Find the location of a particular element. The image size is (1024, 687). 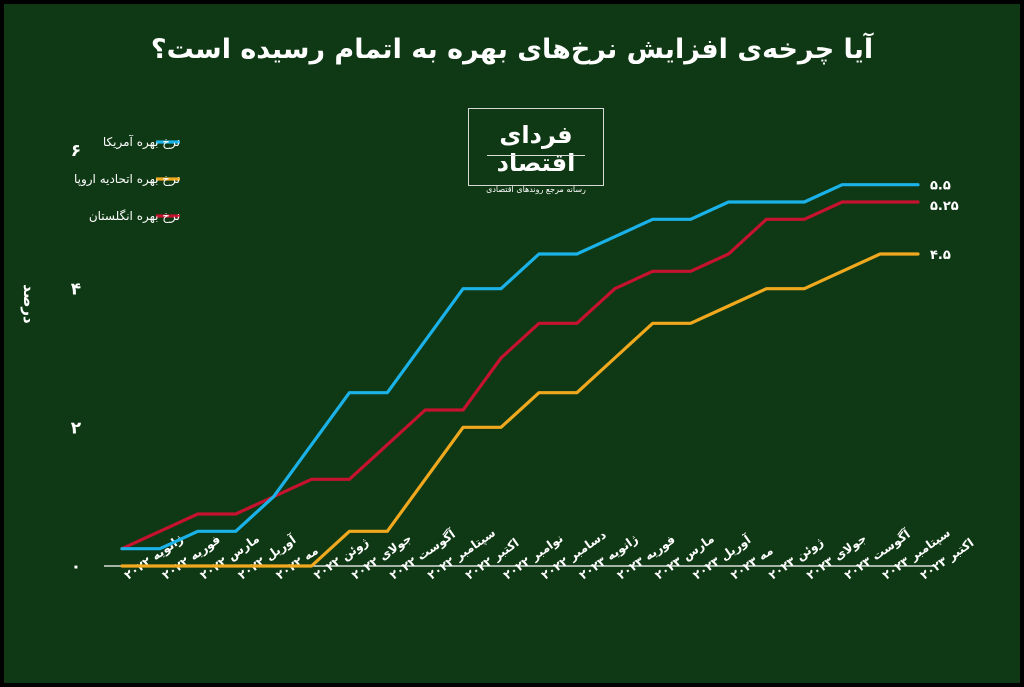

series-end-label: ۵.۲۵ is located at coordinates (944, 206).